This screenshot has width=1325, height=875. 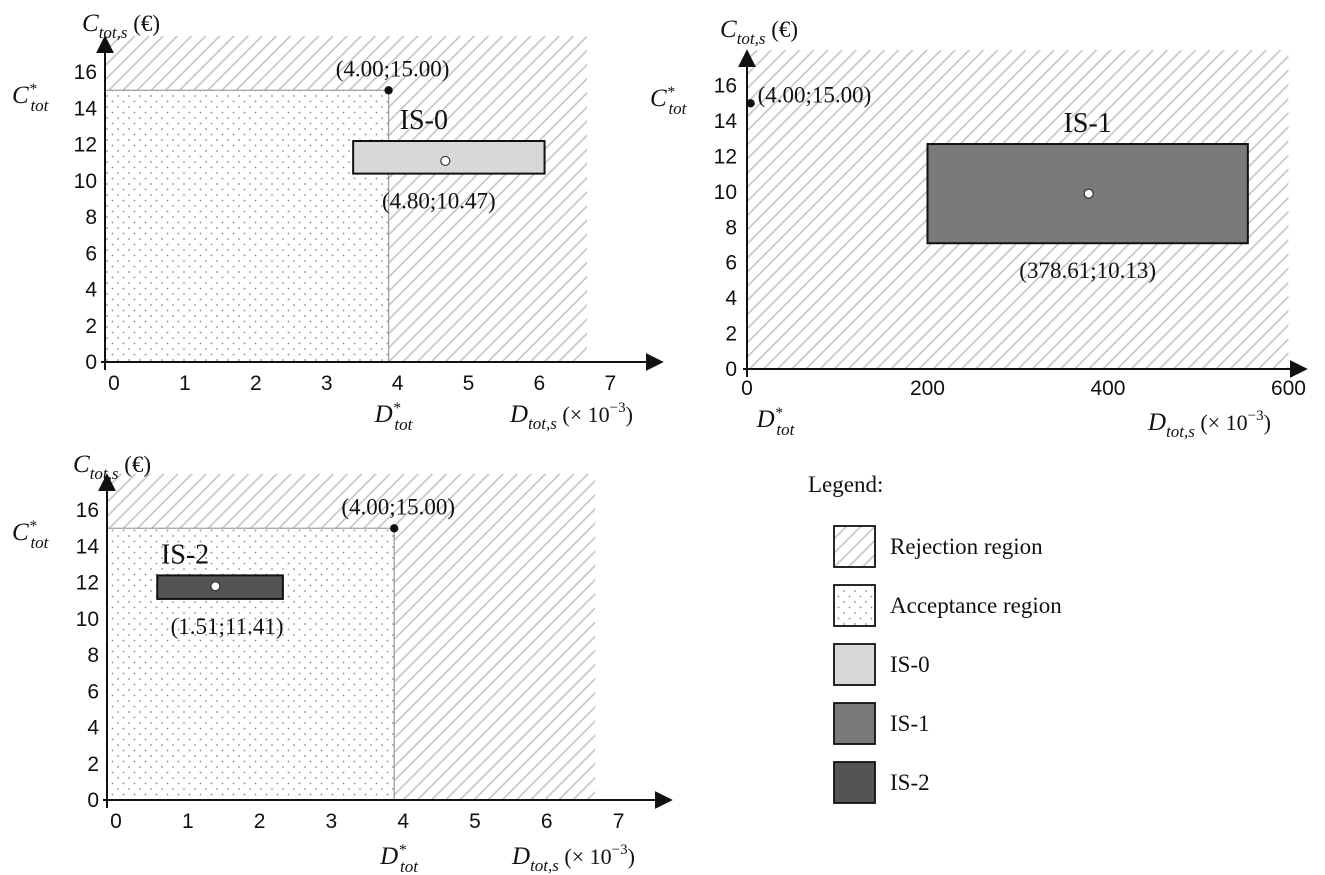 What do you see at coordinates (1088, 123) in the screenshot?
I see `series-label: IS-1` at bounding box center [1088, 123].